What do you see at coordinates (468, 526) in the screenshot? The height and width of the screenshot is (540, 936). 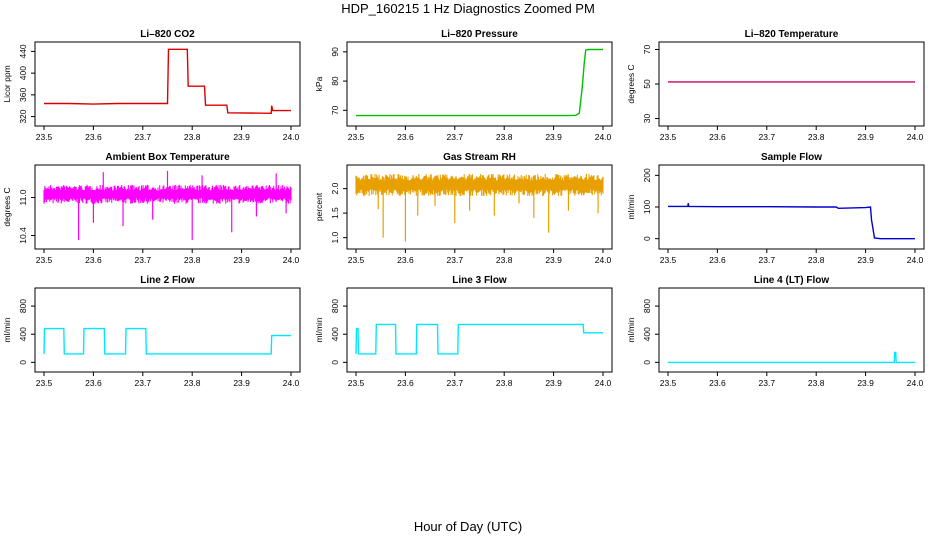 I see `x-axis-caption: Hour of Day (UTC)` at bounding box center [468, 526].